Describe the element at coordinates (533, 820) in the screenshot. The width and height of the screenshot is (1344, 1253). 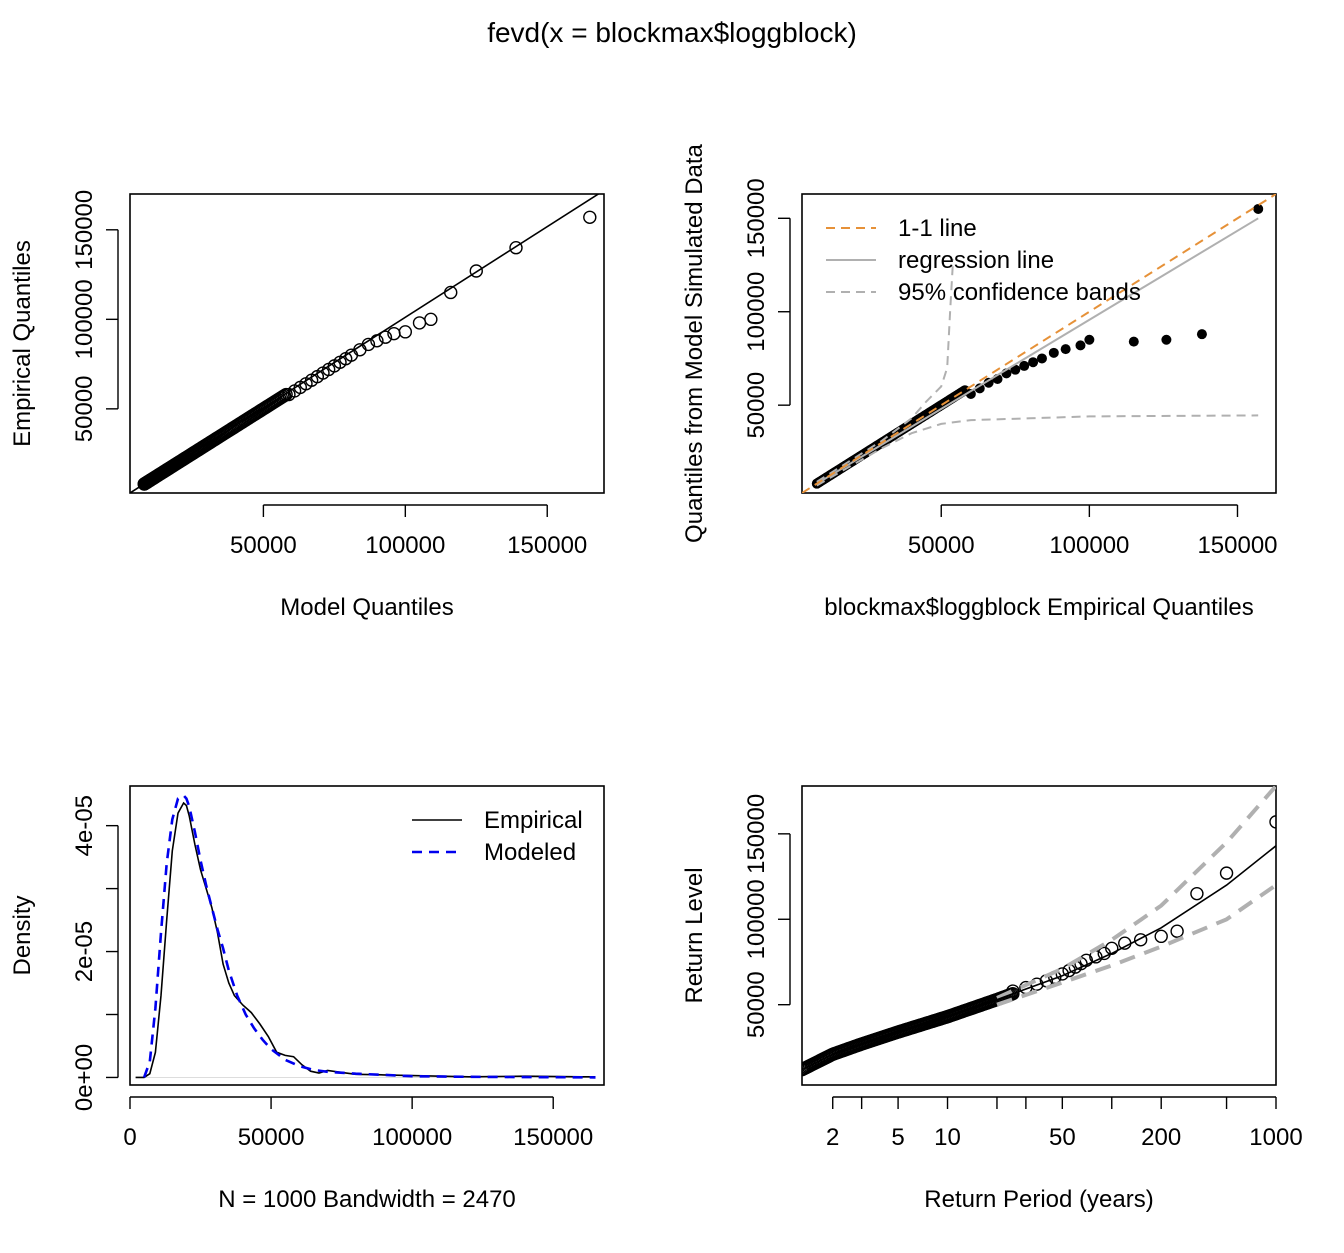
I see `legend-label: Empirical` at that location.